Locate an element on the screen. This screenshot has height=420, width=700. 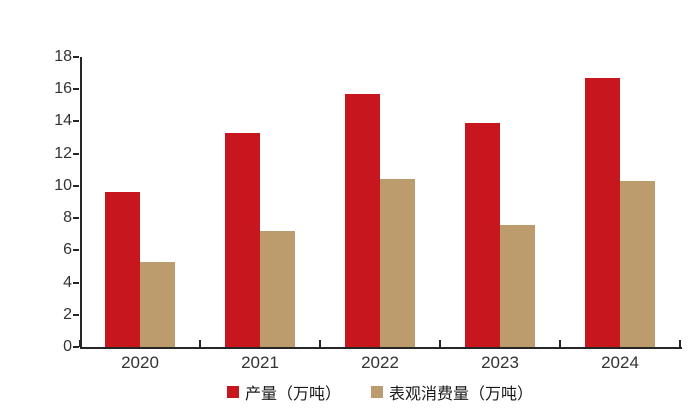
y-axis-tick-label: 0 is located at coordinates (67, 346).